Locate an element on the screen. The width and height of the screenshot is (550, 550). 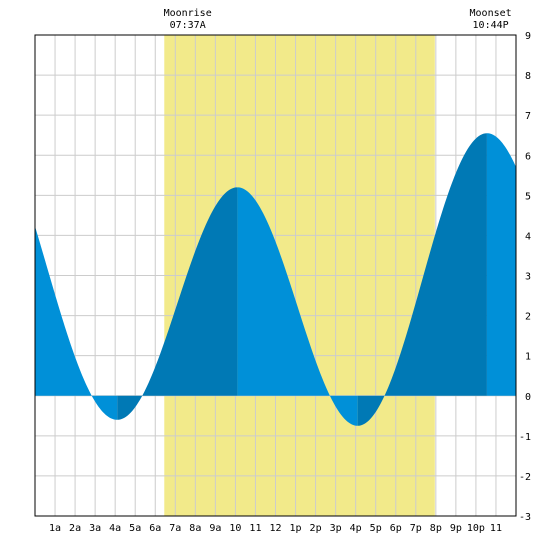
y-tick-label: 7 is located at coordinates (528, 116).